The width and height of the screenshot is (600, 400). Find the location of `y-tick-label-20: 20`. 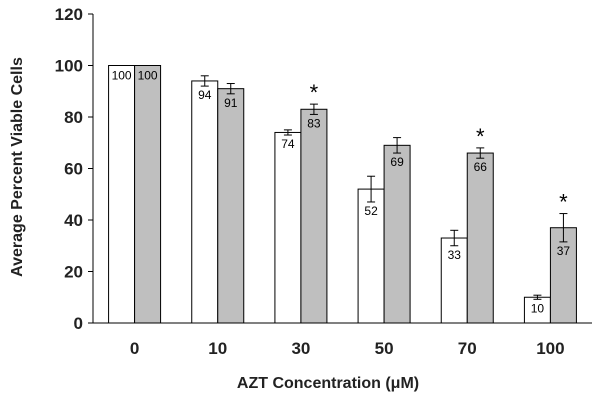

y-tick-label-20: 20 is located at coordinates (73, 272).